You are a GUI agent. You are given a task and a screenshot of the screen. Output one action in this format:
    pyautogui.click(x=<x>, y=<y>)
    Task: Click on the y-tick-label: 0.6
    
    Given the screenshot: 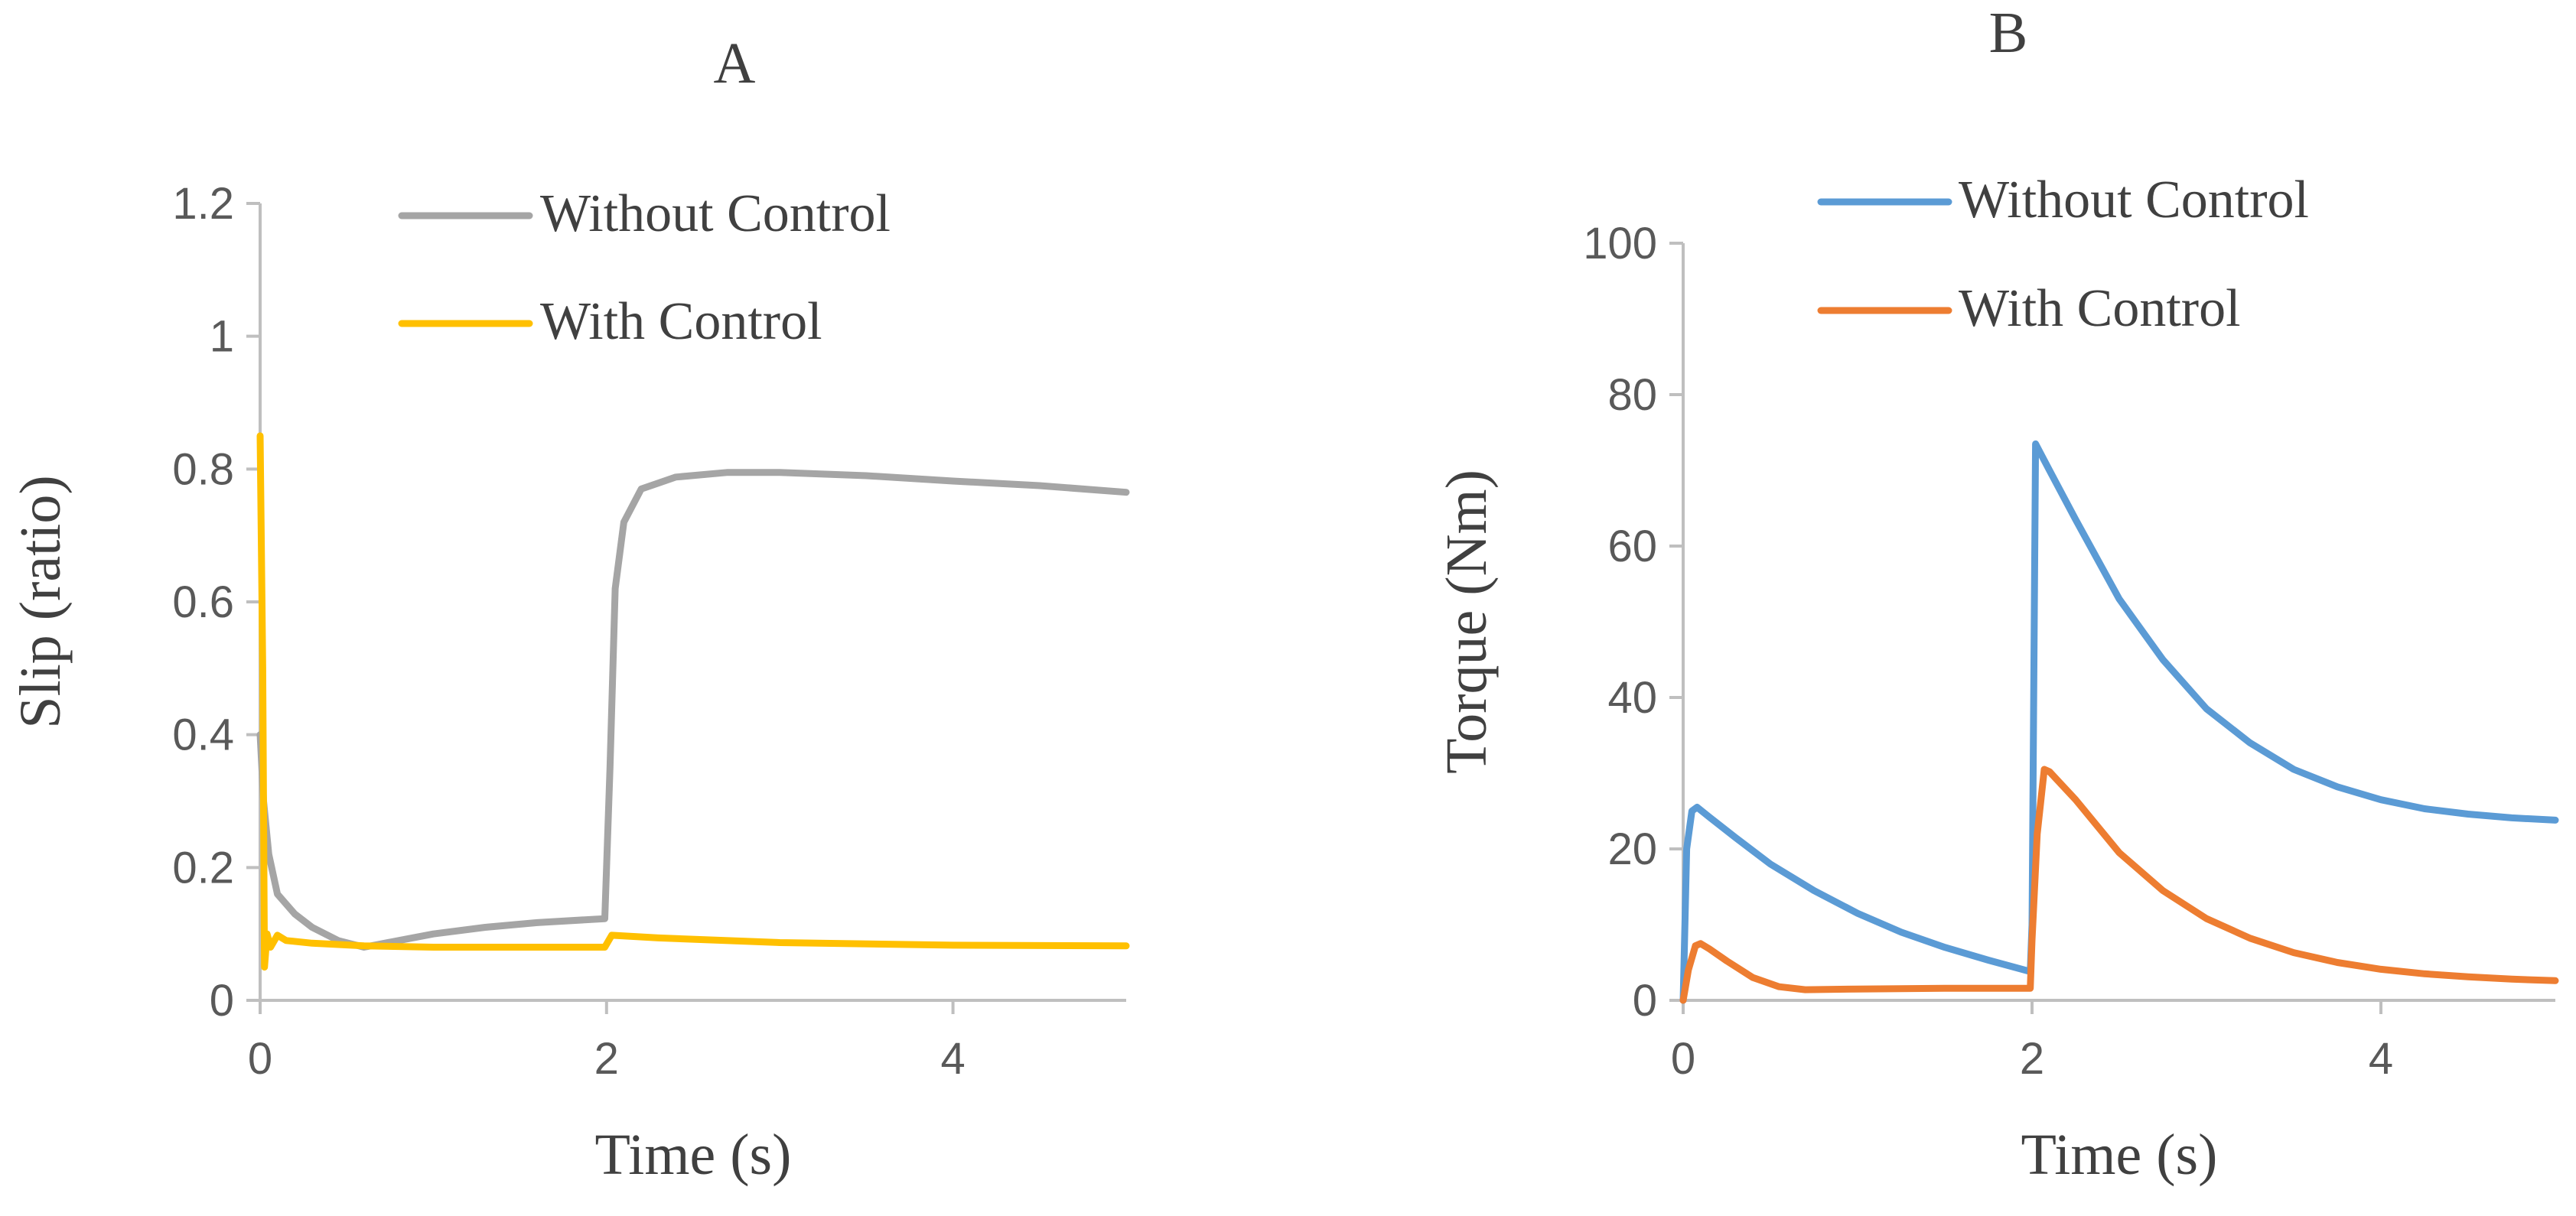 What is the action you would take?
    pyautogui.click(x=203, y=602)
    